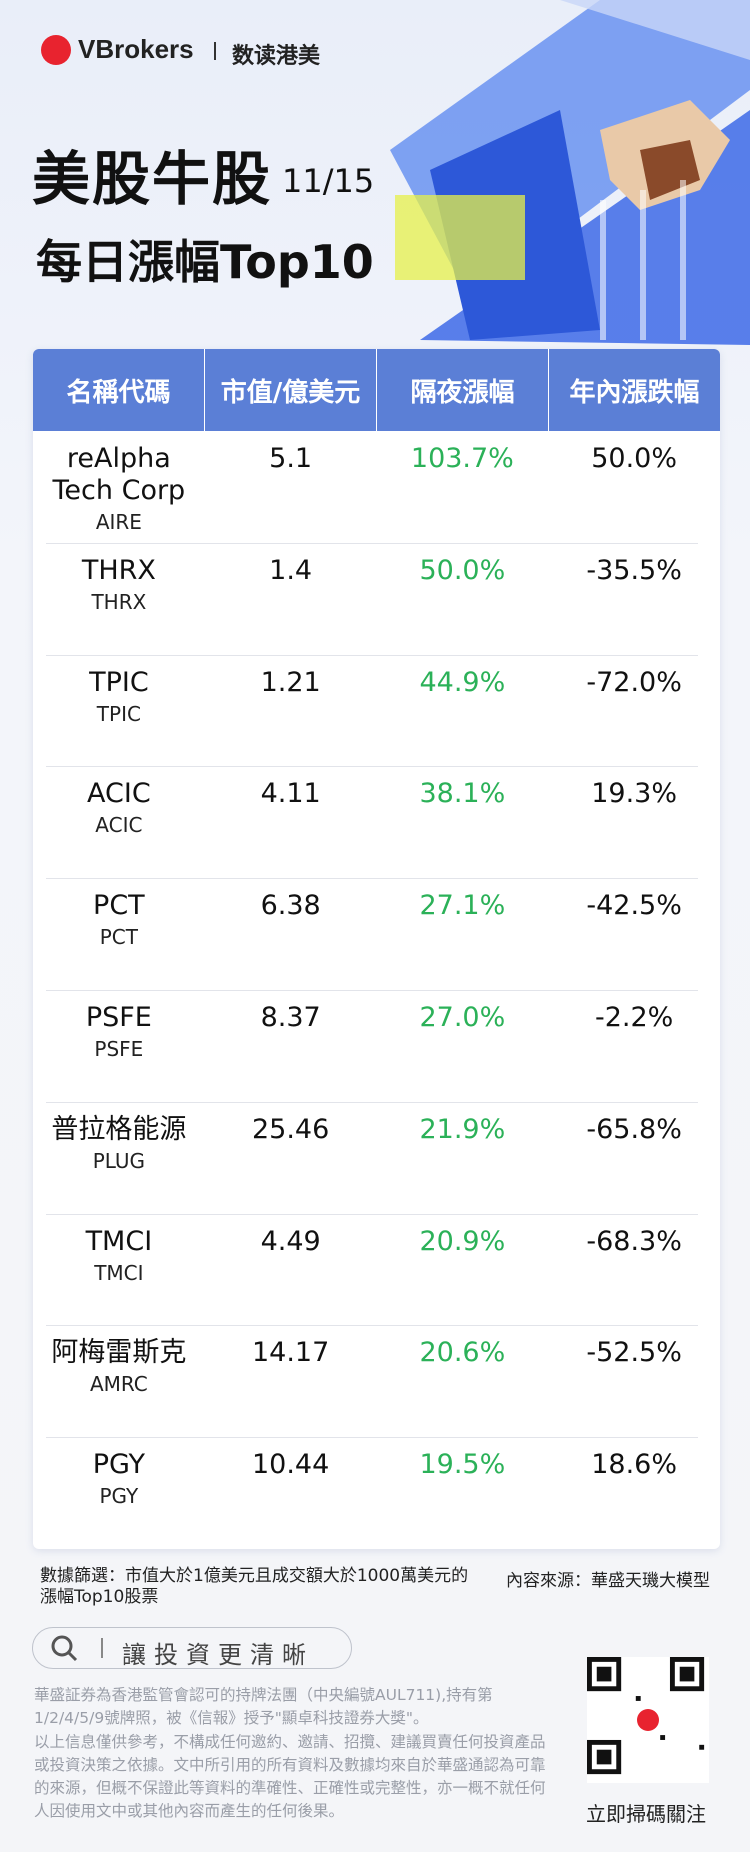  I want to click on overnight-change: 44.9%, so click(462, 682).